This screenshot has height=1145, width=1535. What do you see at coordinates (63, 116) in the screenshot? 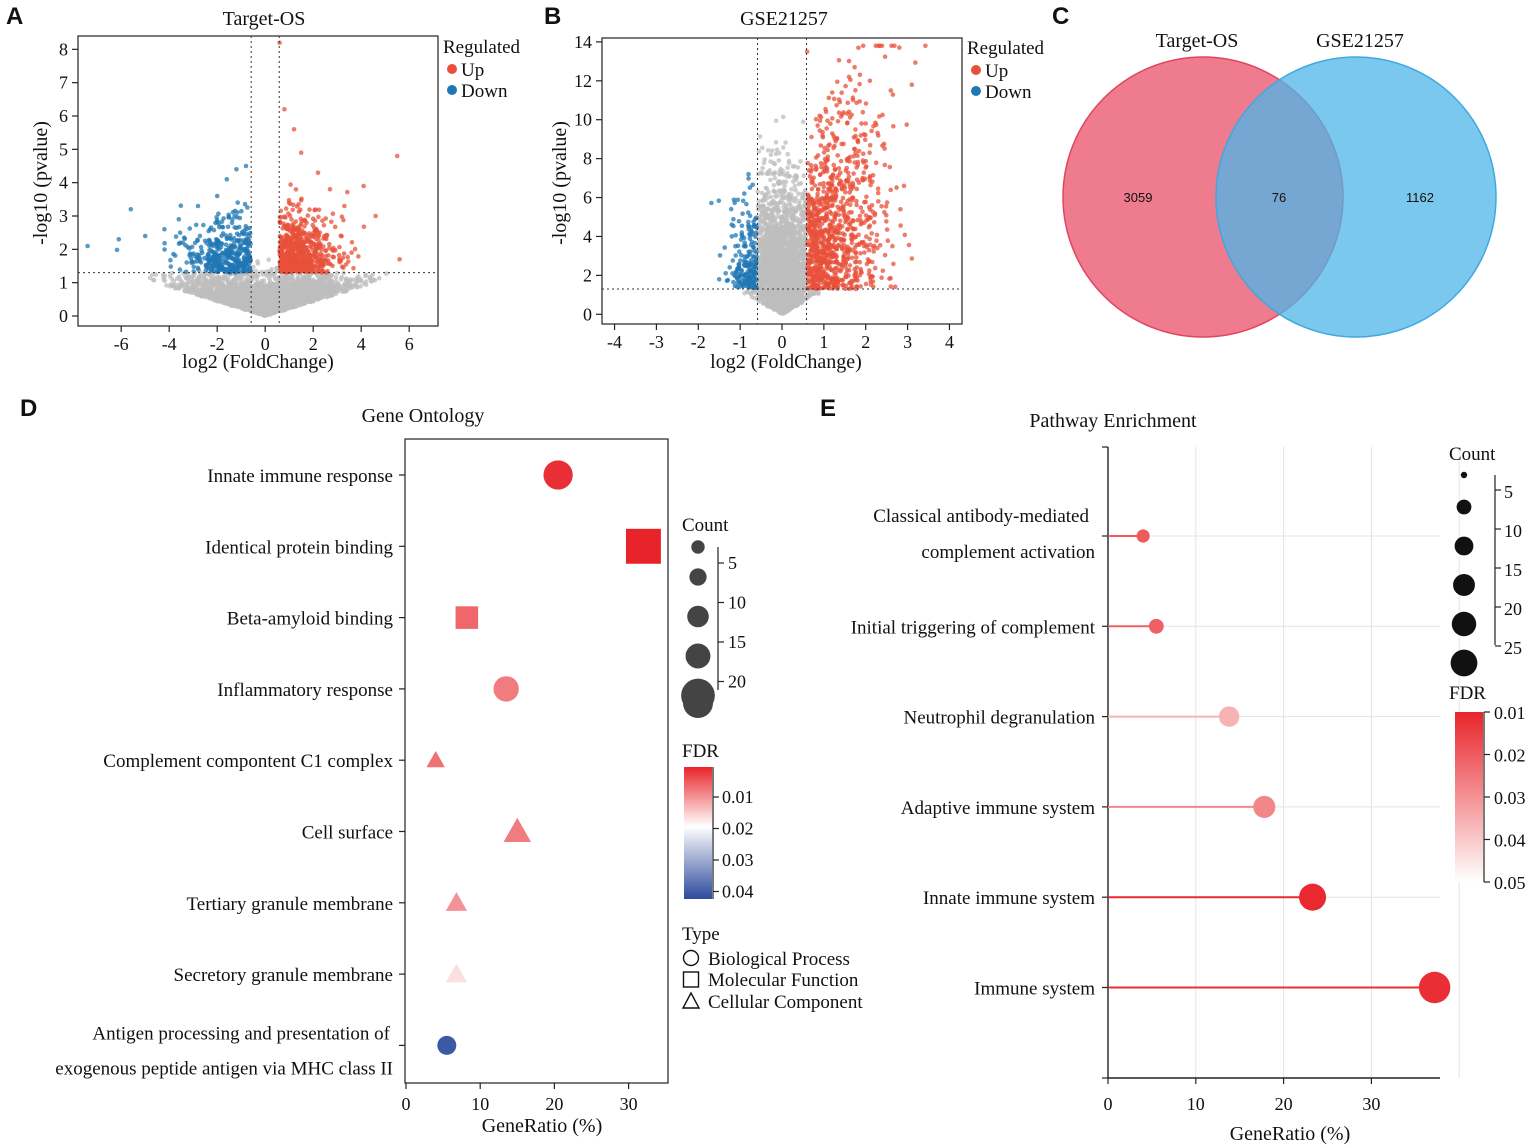
I see `y-tick-label: 6` at bounding box center [63, 116].